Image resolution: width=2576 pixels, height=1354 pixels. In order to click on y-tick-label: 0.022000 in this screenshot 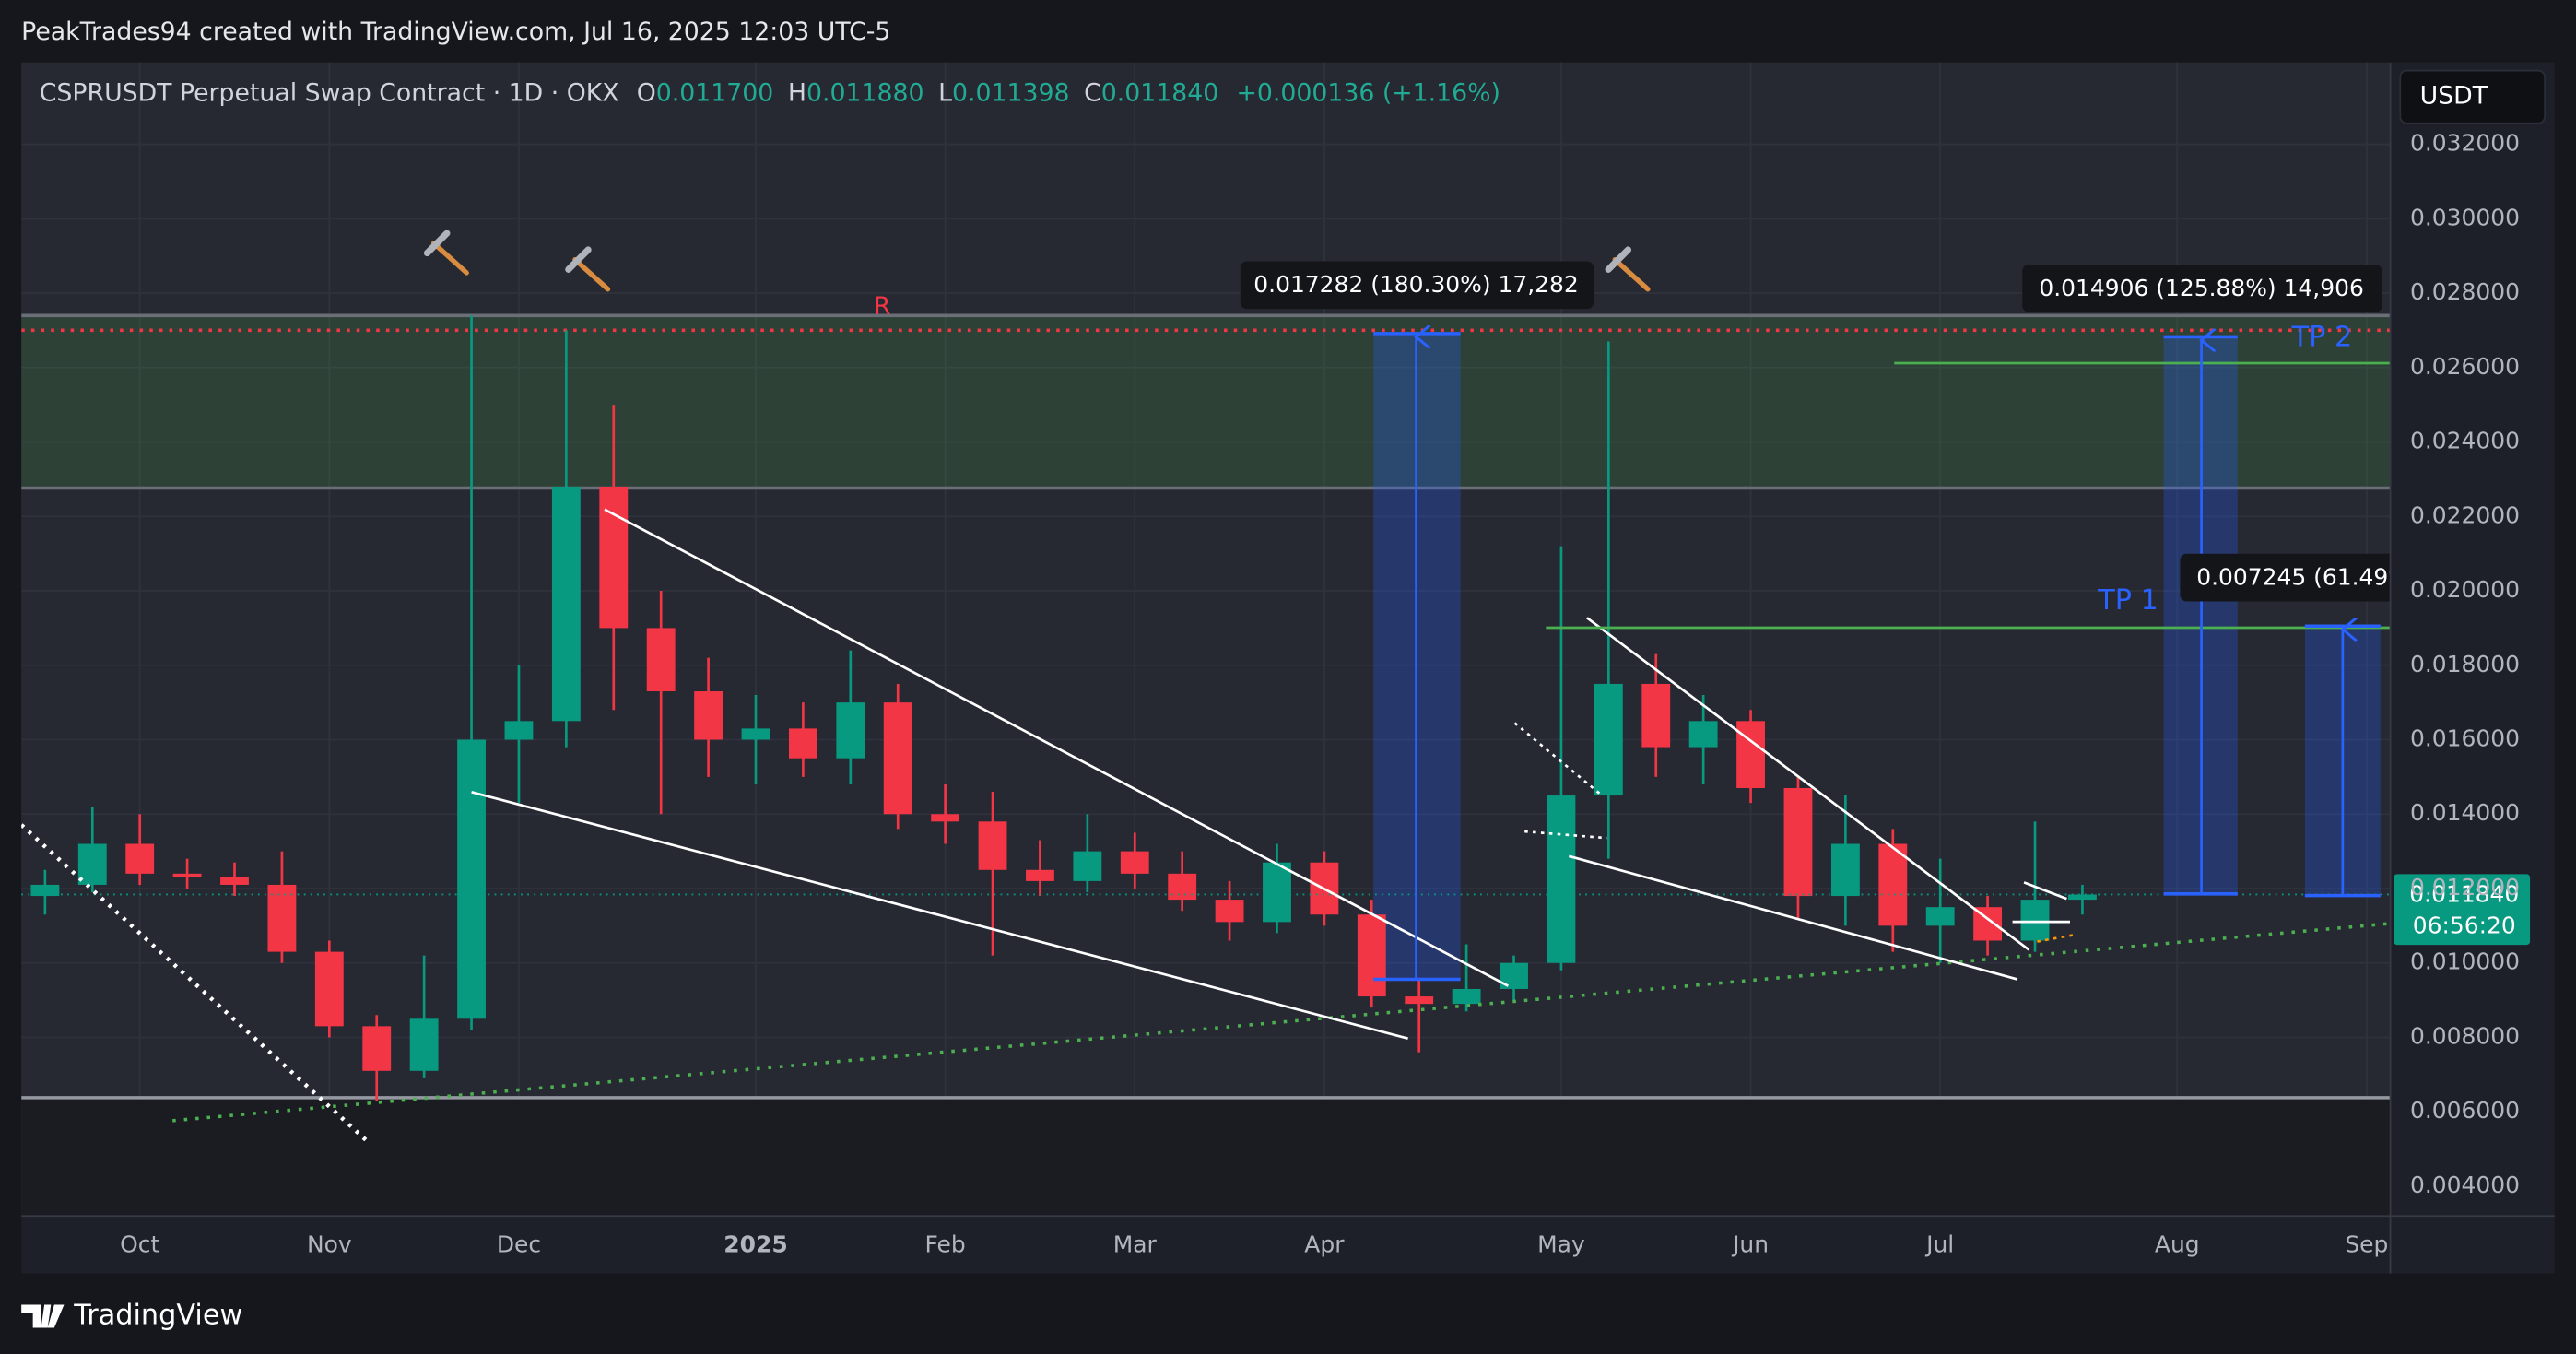, I will do `click(2465, 514)`.